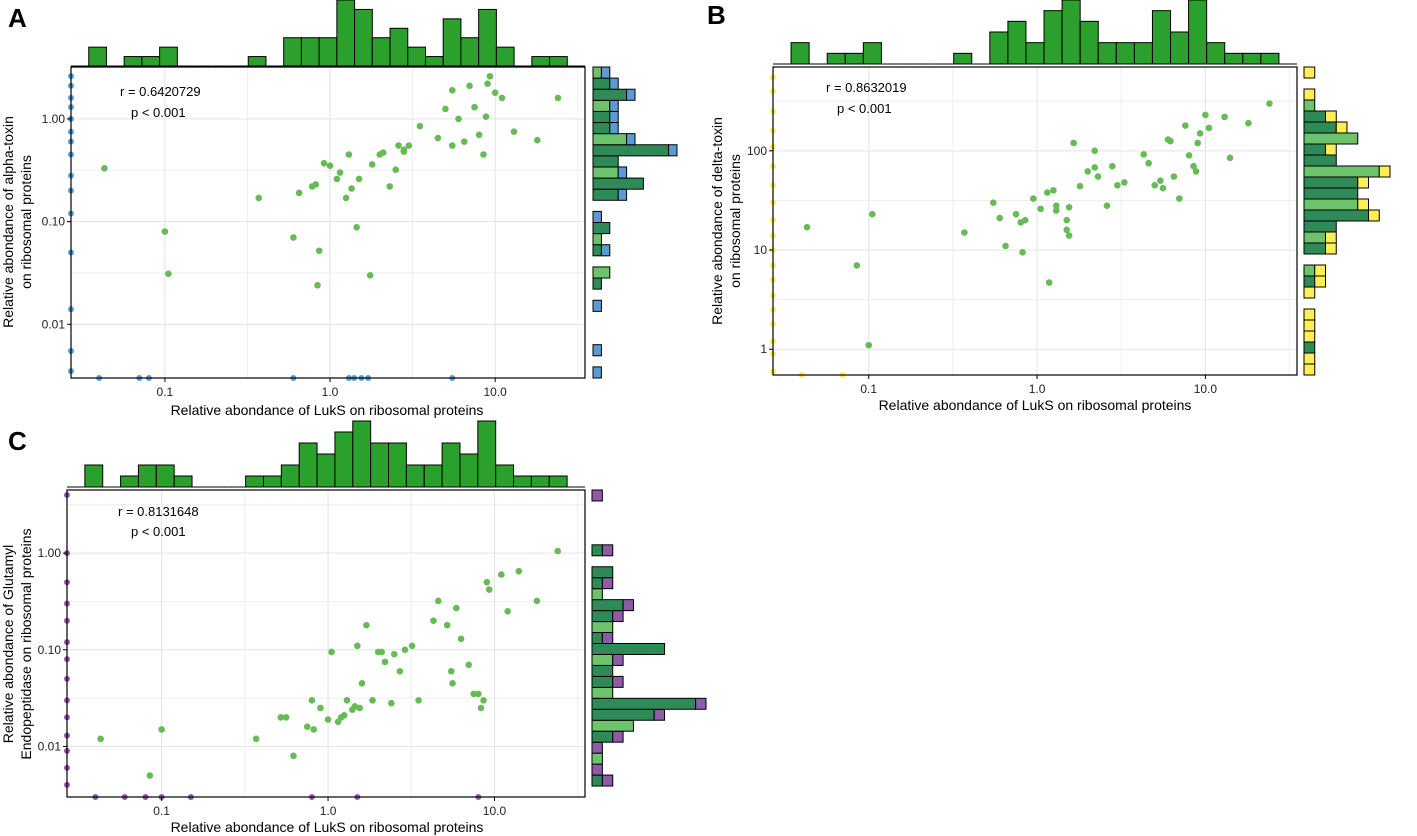 The height and width of the screenshot is (836, 1417). I want to click on panel-b-top-histogram, so click(1035, 32).